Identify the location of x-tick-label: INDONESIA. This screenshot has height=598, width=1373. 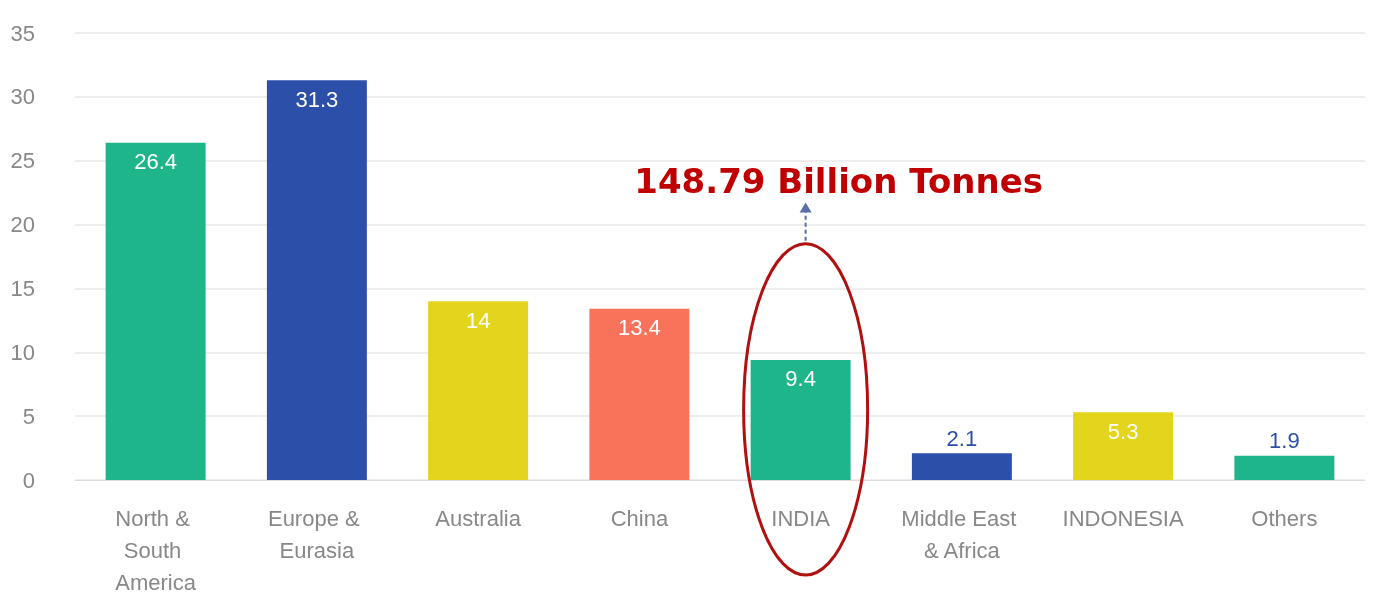
(1123, 518).